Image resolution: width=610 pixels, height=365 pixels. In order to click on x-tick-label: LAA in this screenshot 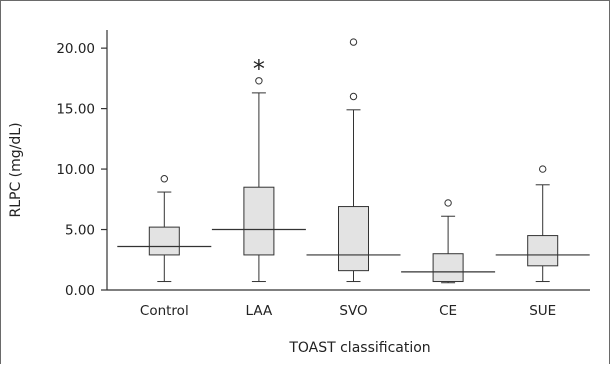, I will do `click(259, 311)`.